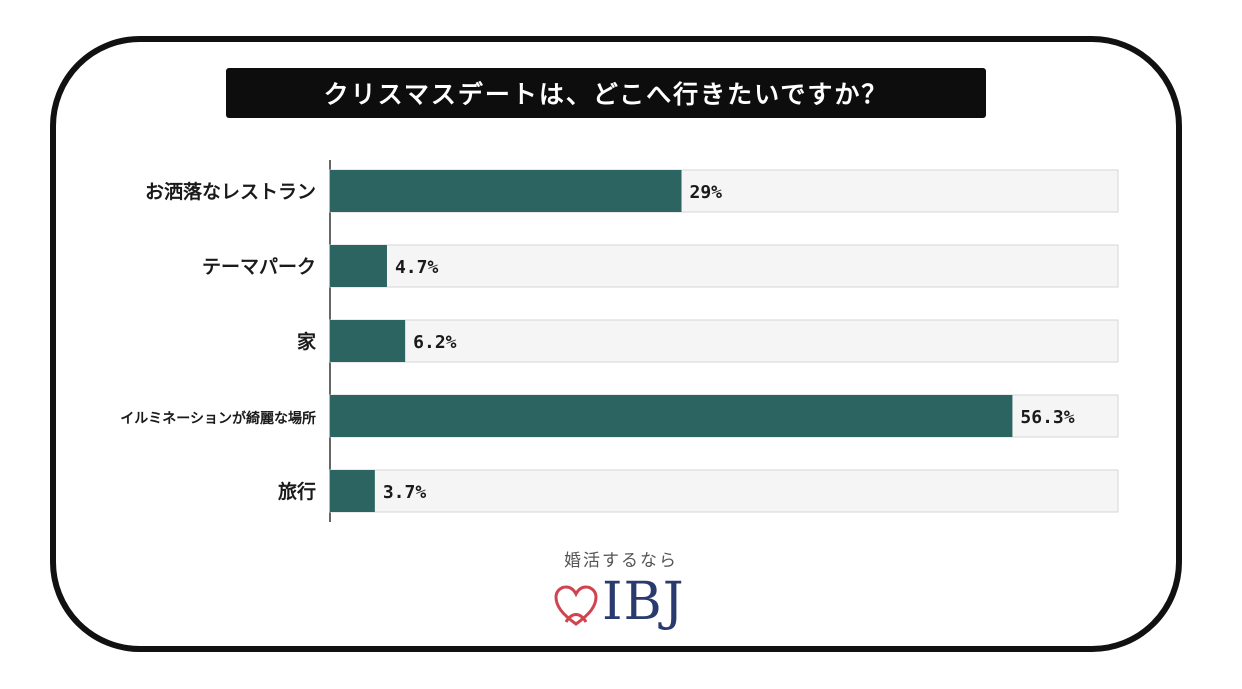 The height and width of the screenshot is (689, 1242). I want to click on heart-icon, so click(576, 605).